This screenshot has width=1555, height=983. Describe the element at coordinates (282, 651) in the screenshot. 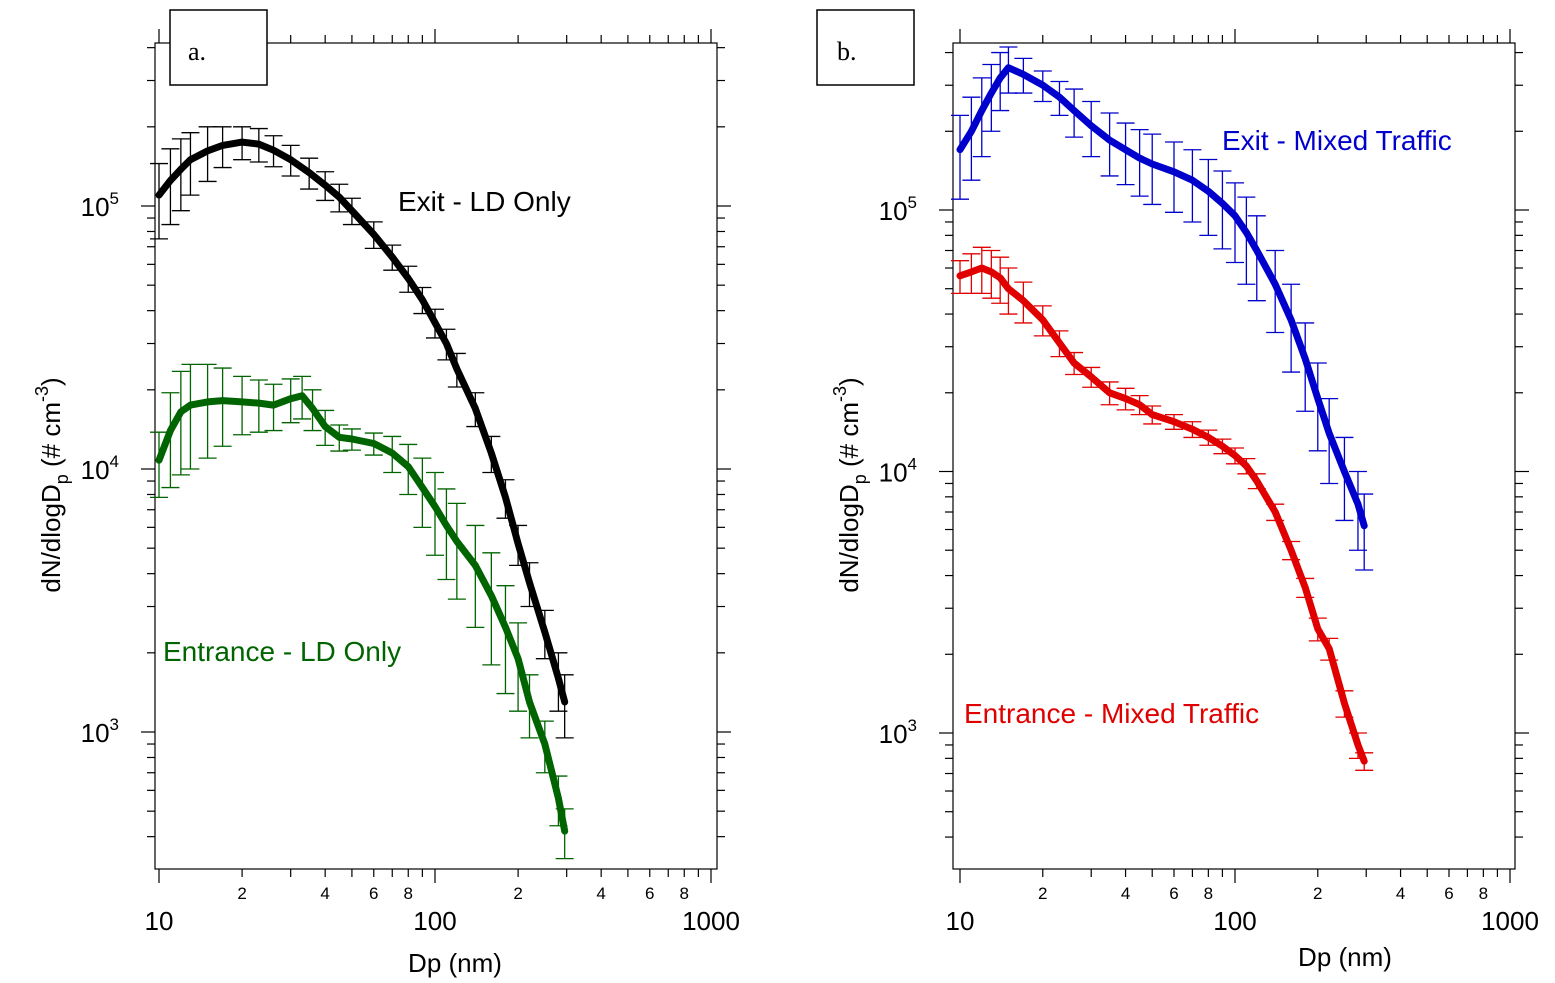

I see `series-label-entrance-ld: Entrance - LD Only` at that location.